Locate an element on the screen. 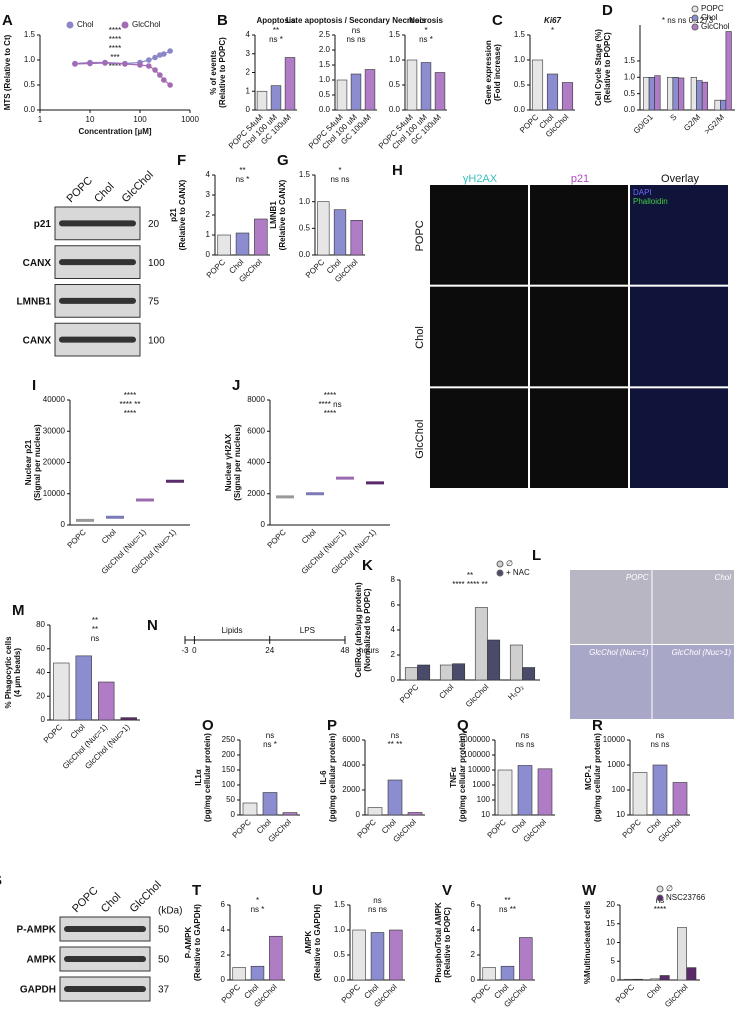  significance: * is located at coordinates (257, 900).